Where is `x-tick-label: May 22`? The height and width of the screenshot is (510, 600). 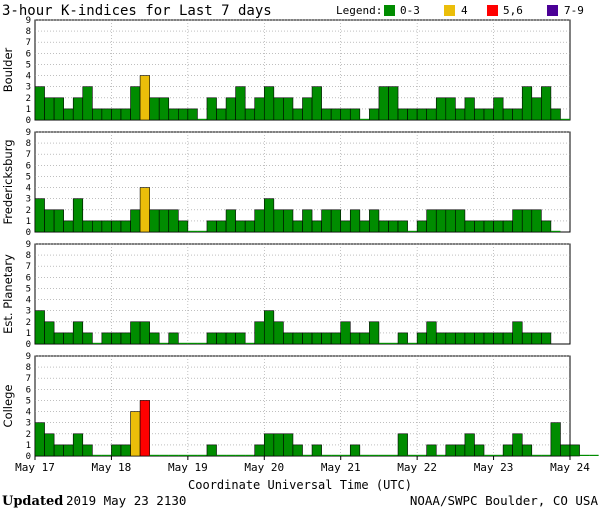 x-tick-label: May 22 is located at coordinates (417, 467).